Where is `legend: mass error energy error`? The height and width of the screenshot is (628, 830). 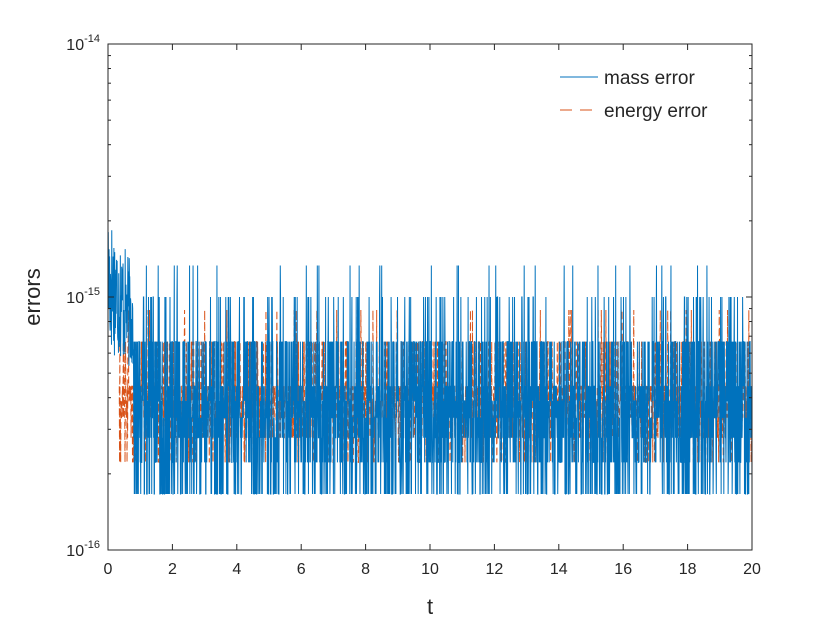
legend: mass error energy error is located at coordinates (634, 95).